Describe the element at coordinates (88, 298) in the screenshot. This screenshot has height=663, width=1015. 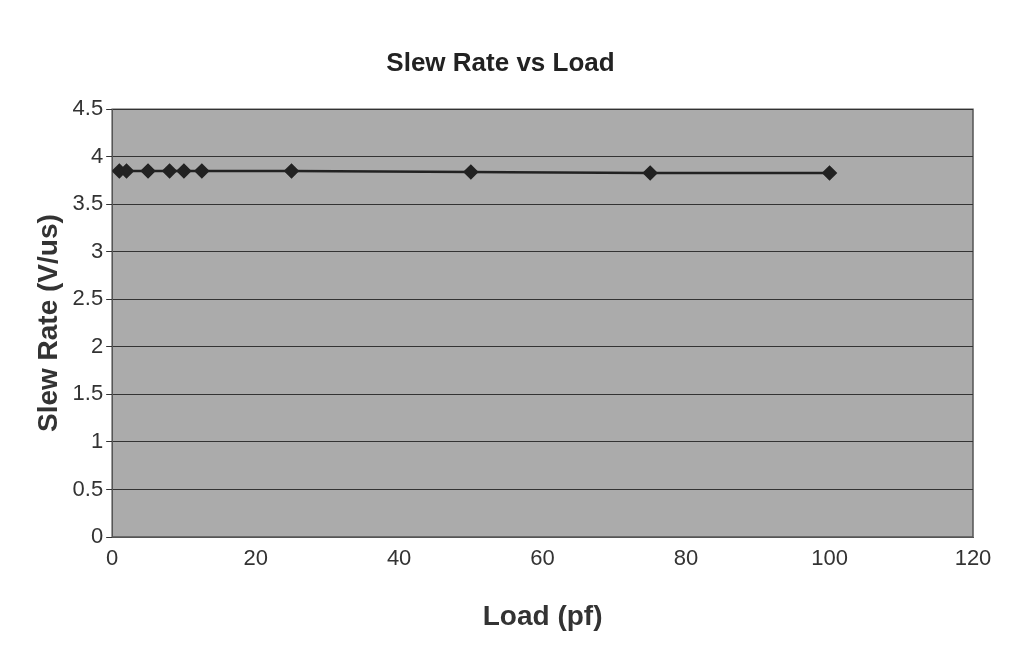
I see `y-tick-label: 2.5` at that location.